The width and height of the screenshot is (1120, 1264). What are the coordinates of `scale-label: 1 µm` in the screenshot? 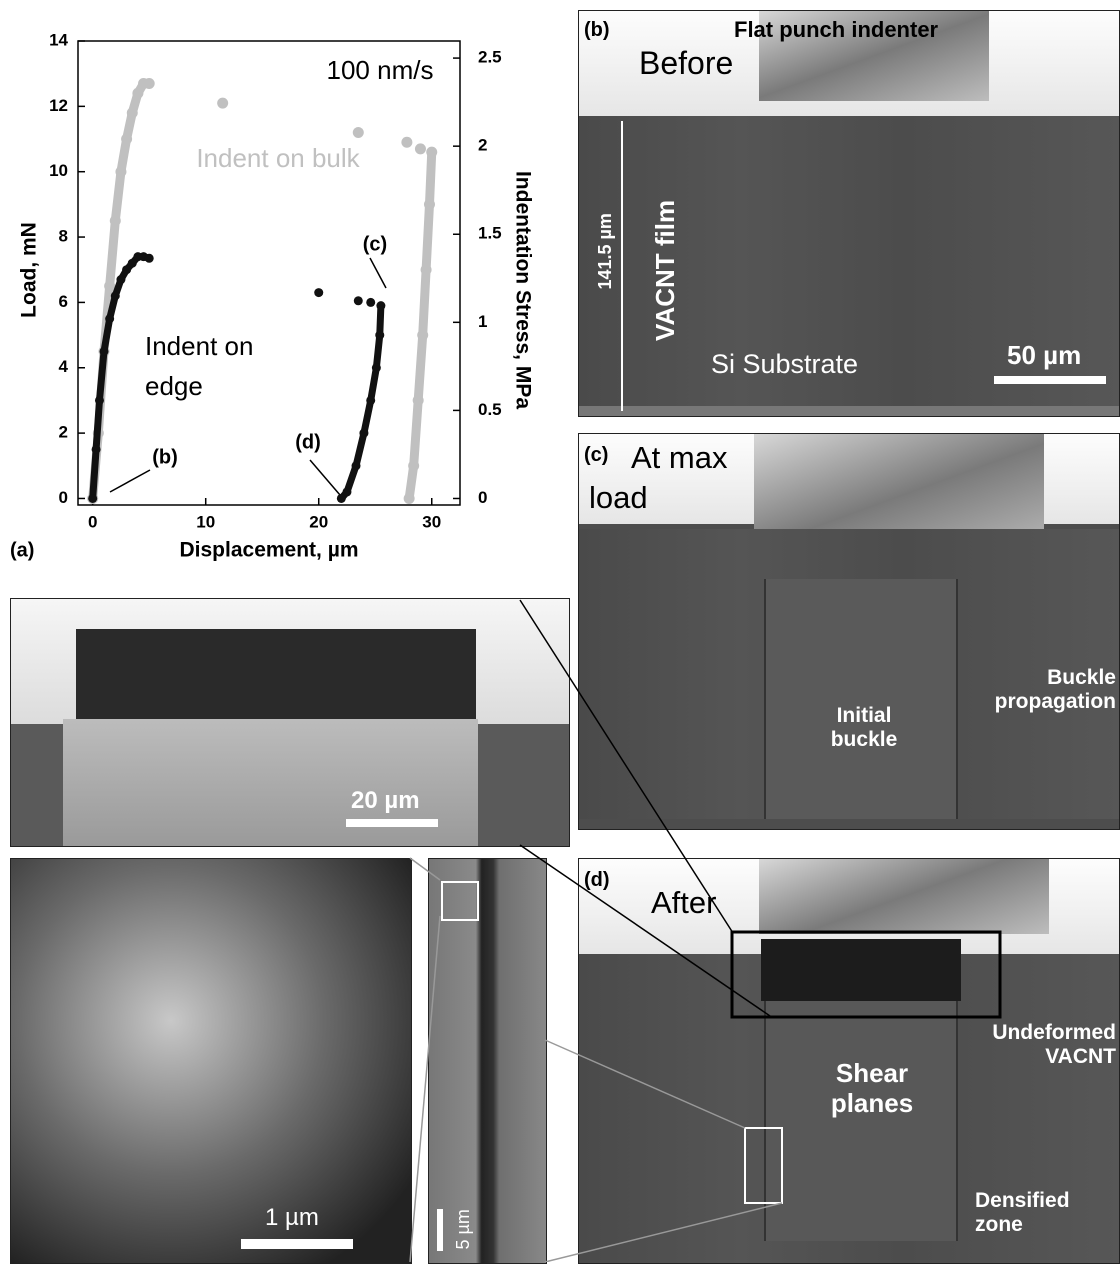 It's located at (292, 1217).